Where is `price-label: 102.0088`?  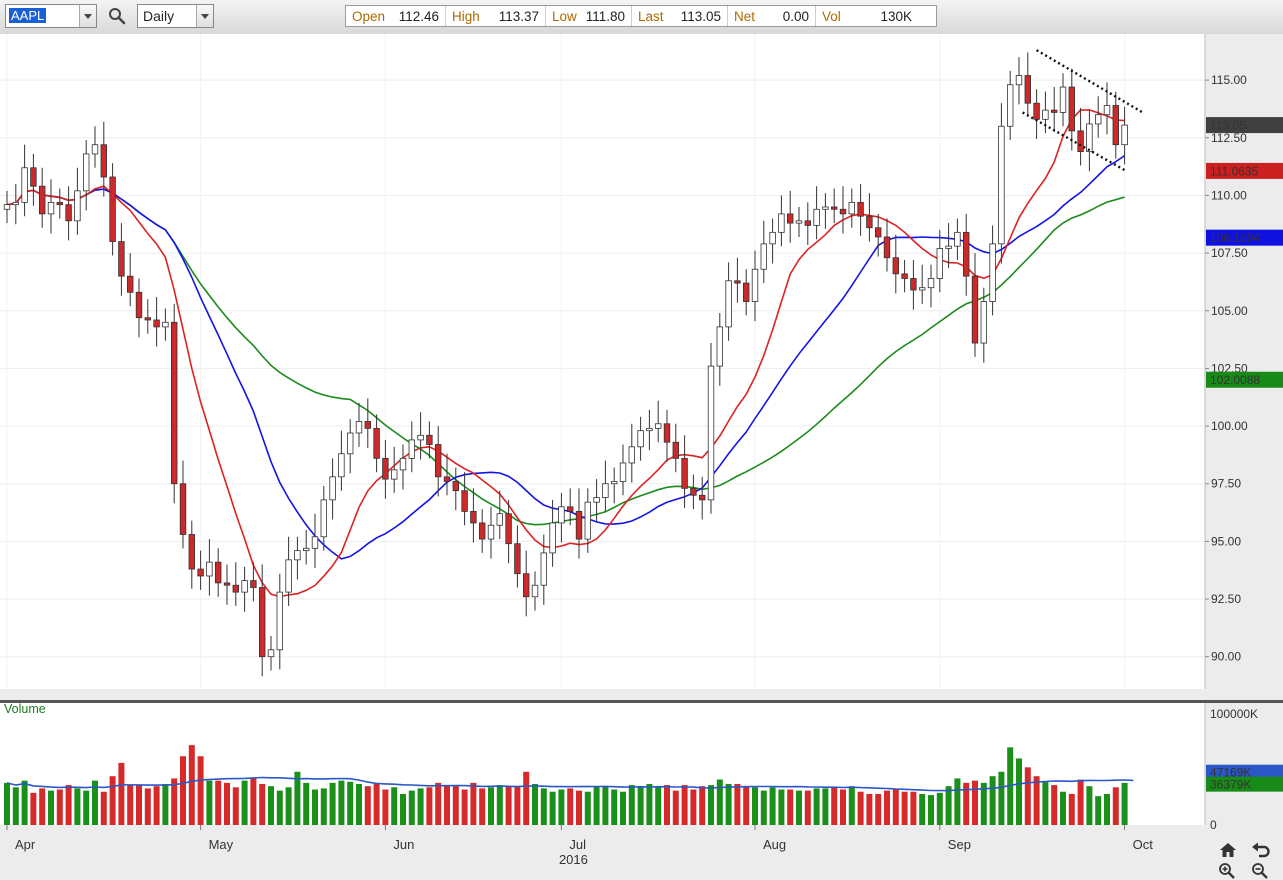
price-label: 102.0088 is located at coordinates (1244, 379).